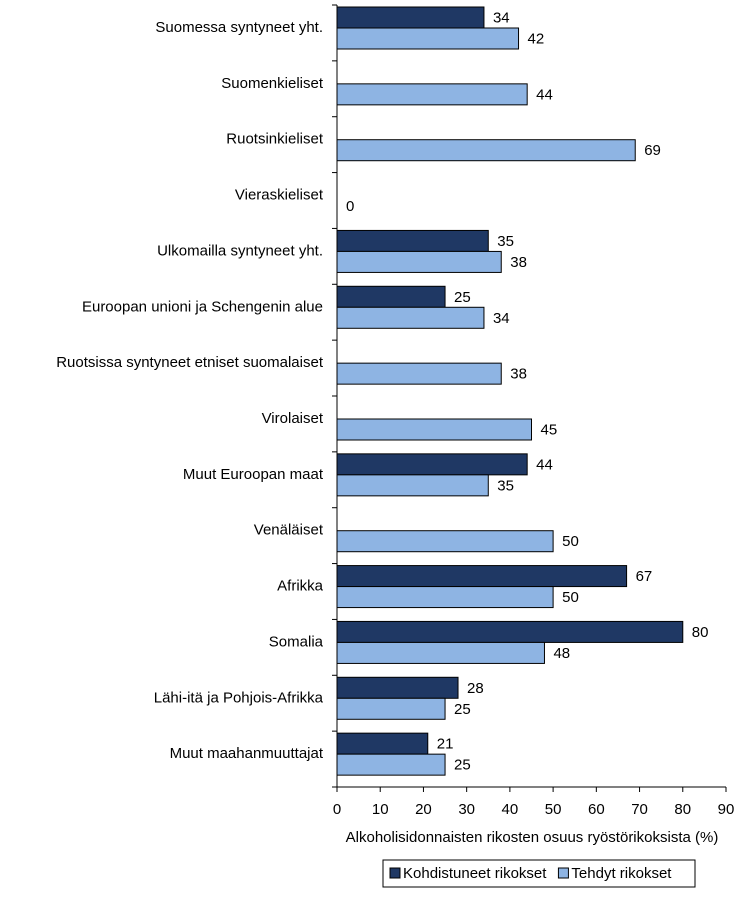 The height and width of the screenshot is (898, 747). Describe the element at coordinates (240, 250) in the screenshot. I see `y-tick-label: Ulkomailla syntyneet yht.` at that location.